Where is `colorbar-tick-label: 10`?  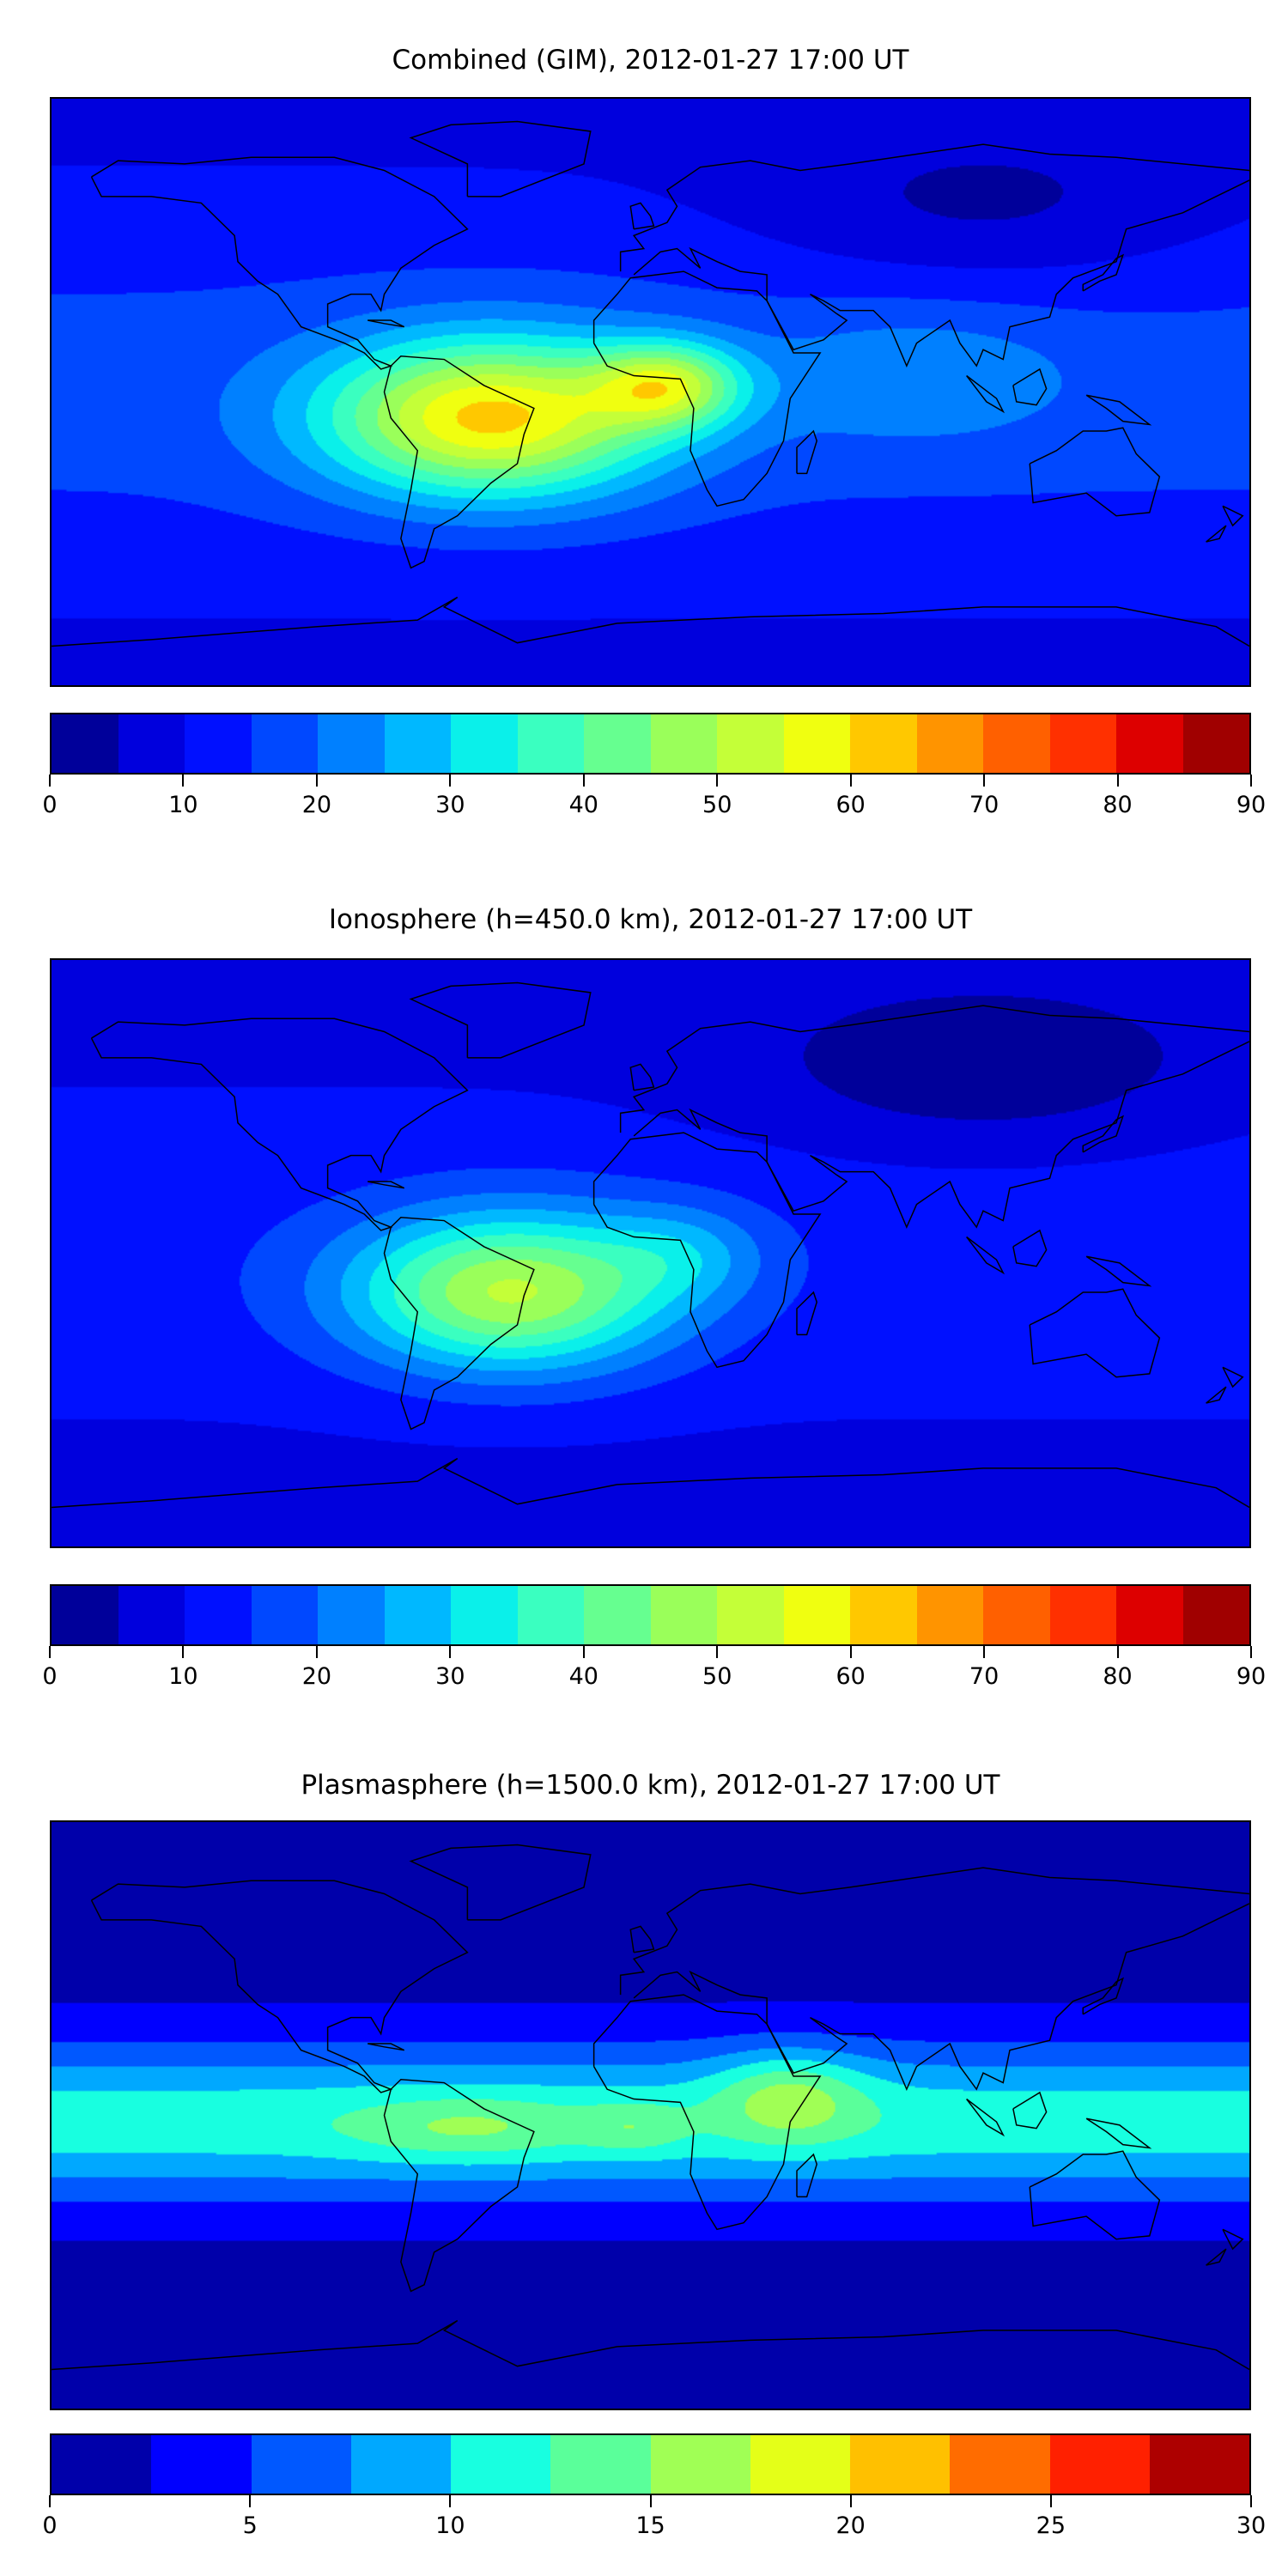
colorbar-tick-label: 10 is located at coordinates (183, 1676).